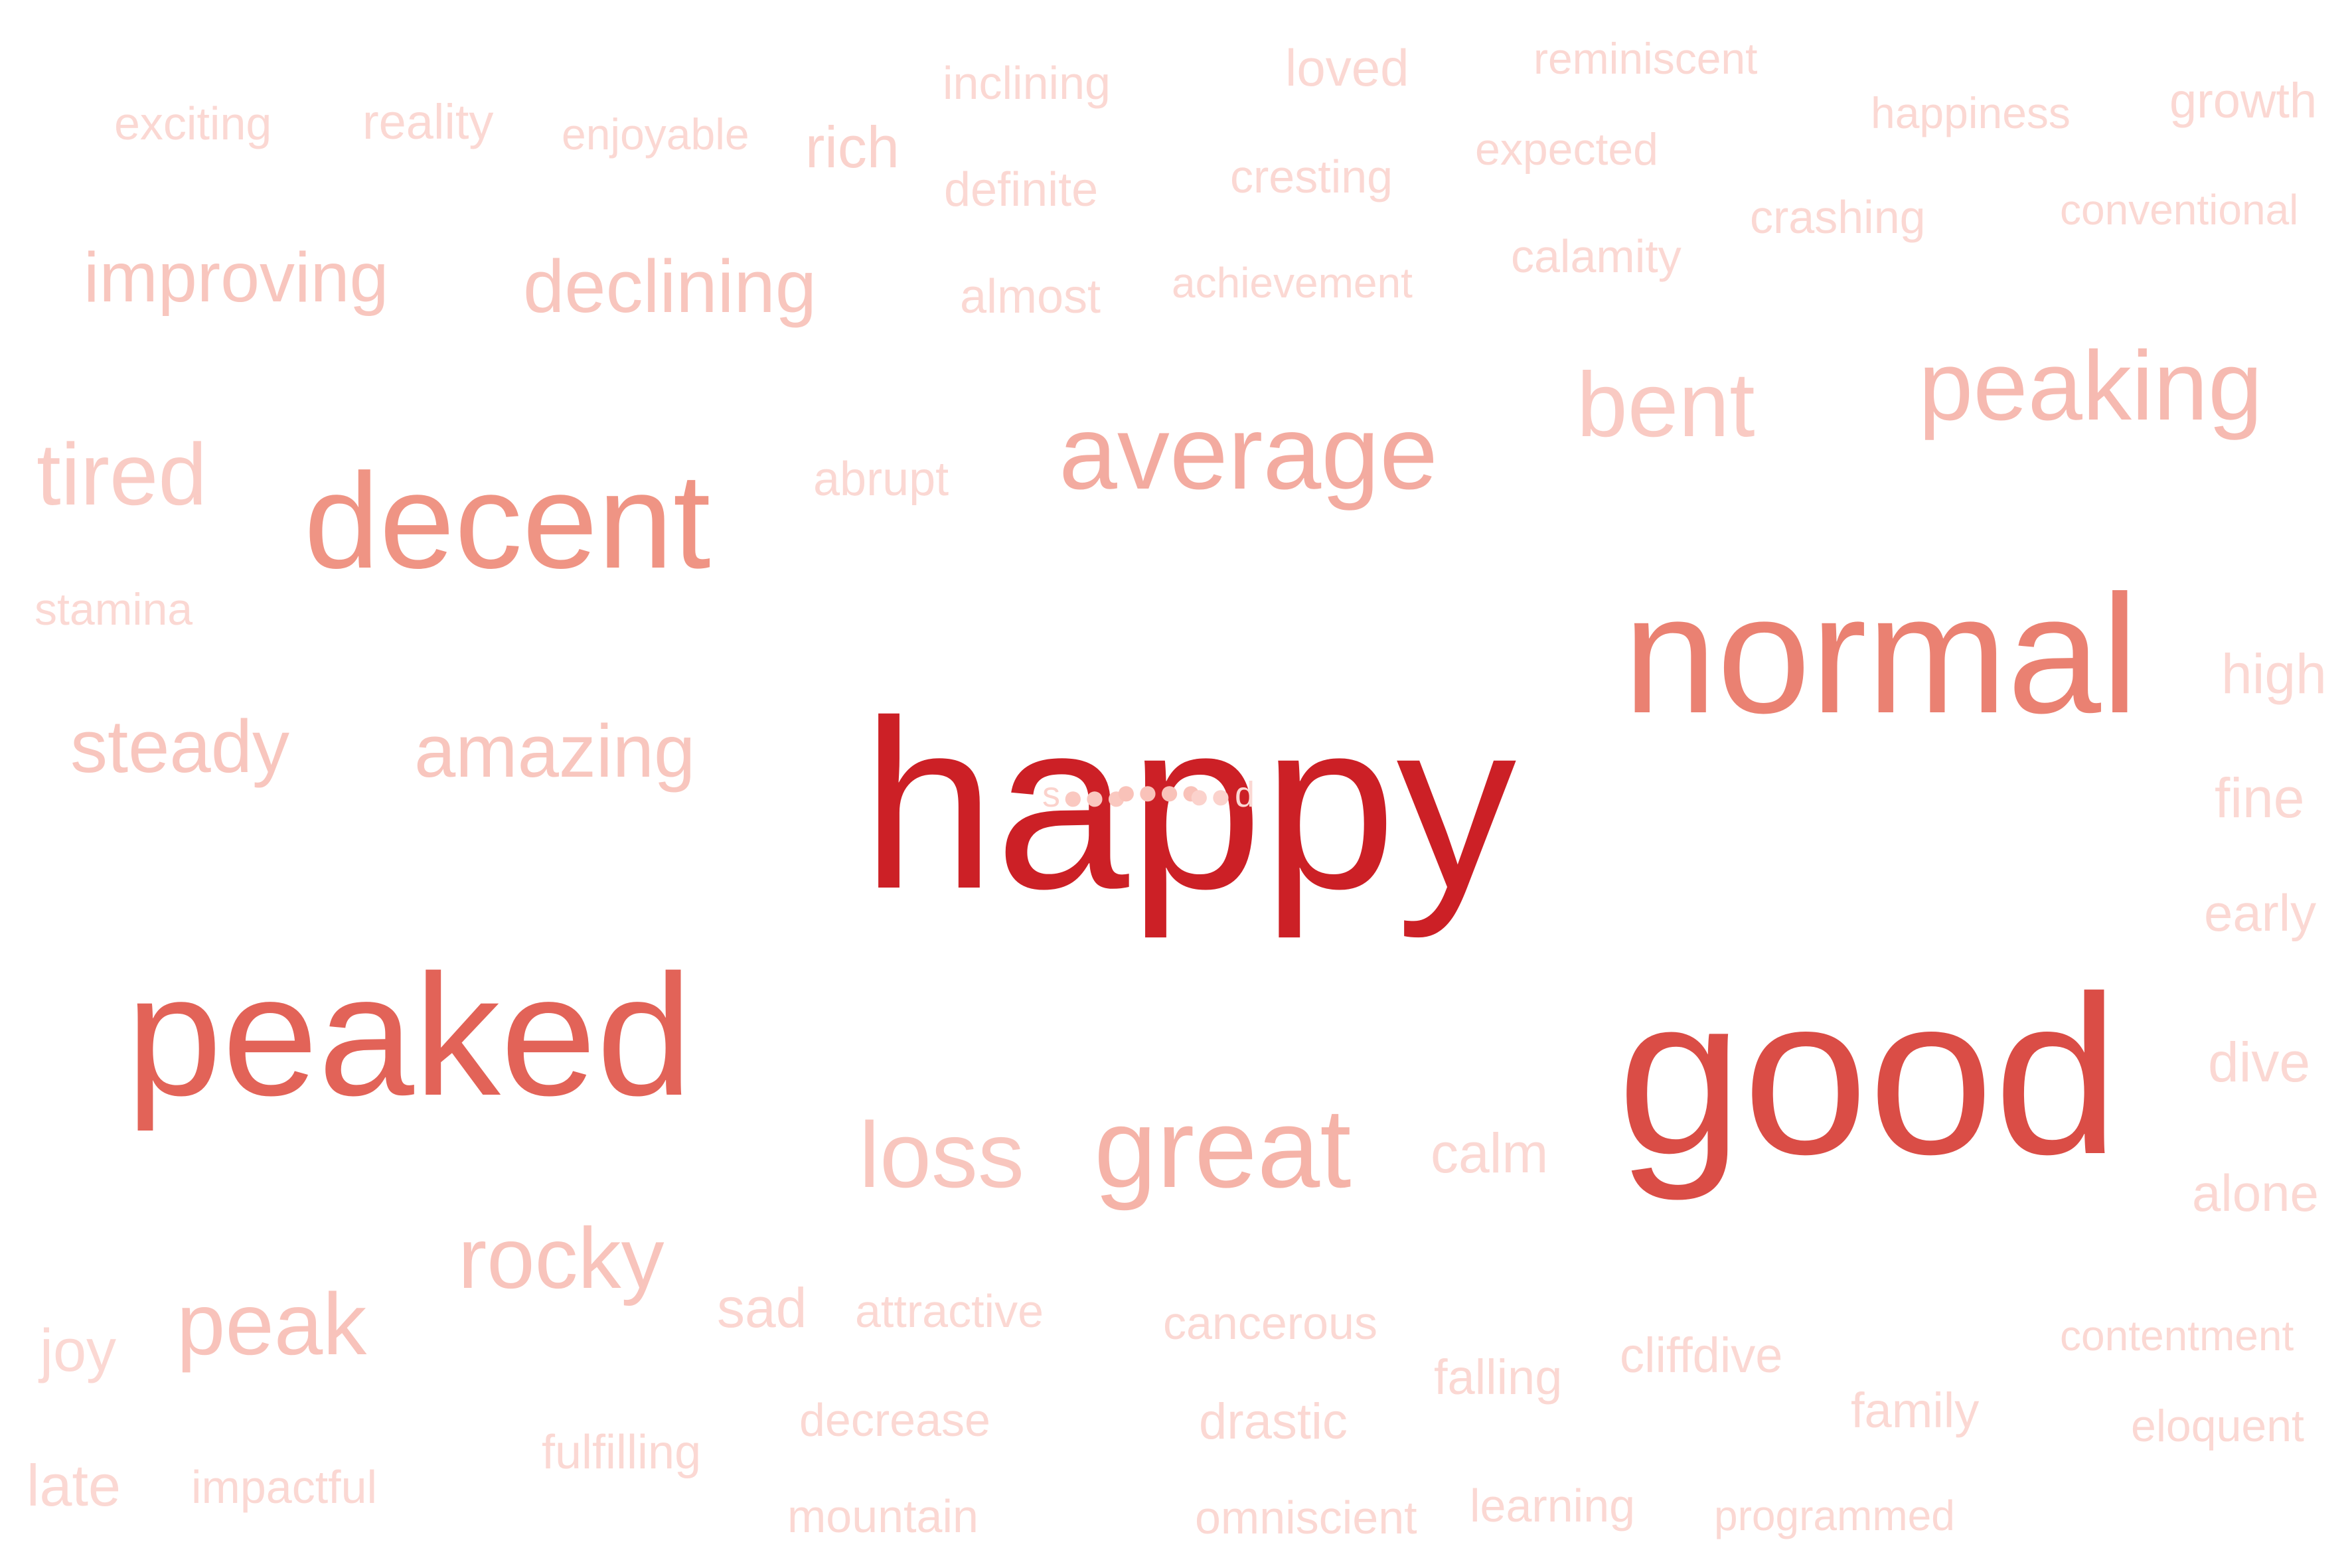 The width and height of the screenshot is (2352, 1568). Describe the element at coordinates (2217, 1426) in the screenshot. I see `word-eloquent: eloquent` at that location.